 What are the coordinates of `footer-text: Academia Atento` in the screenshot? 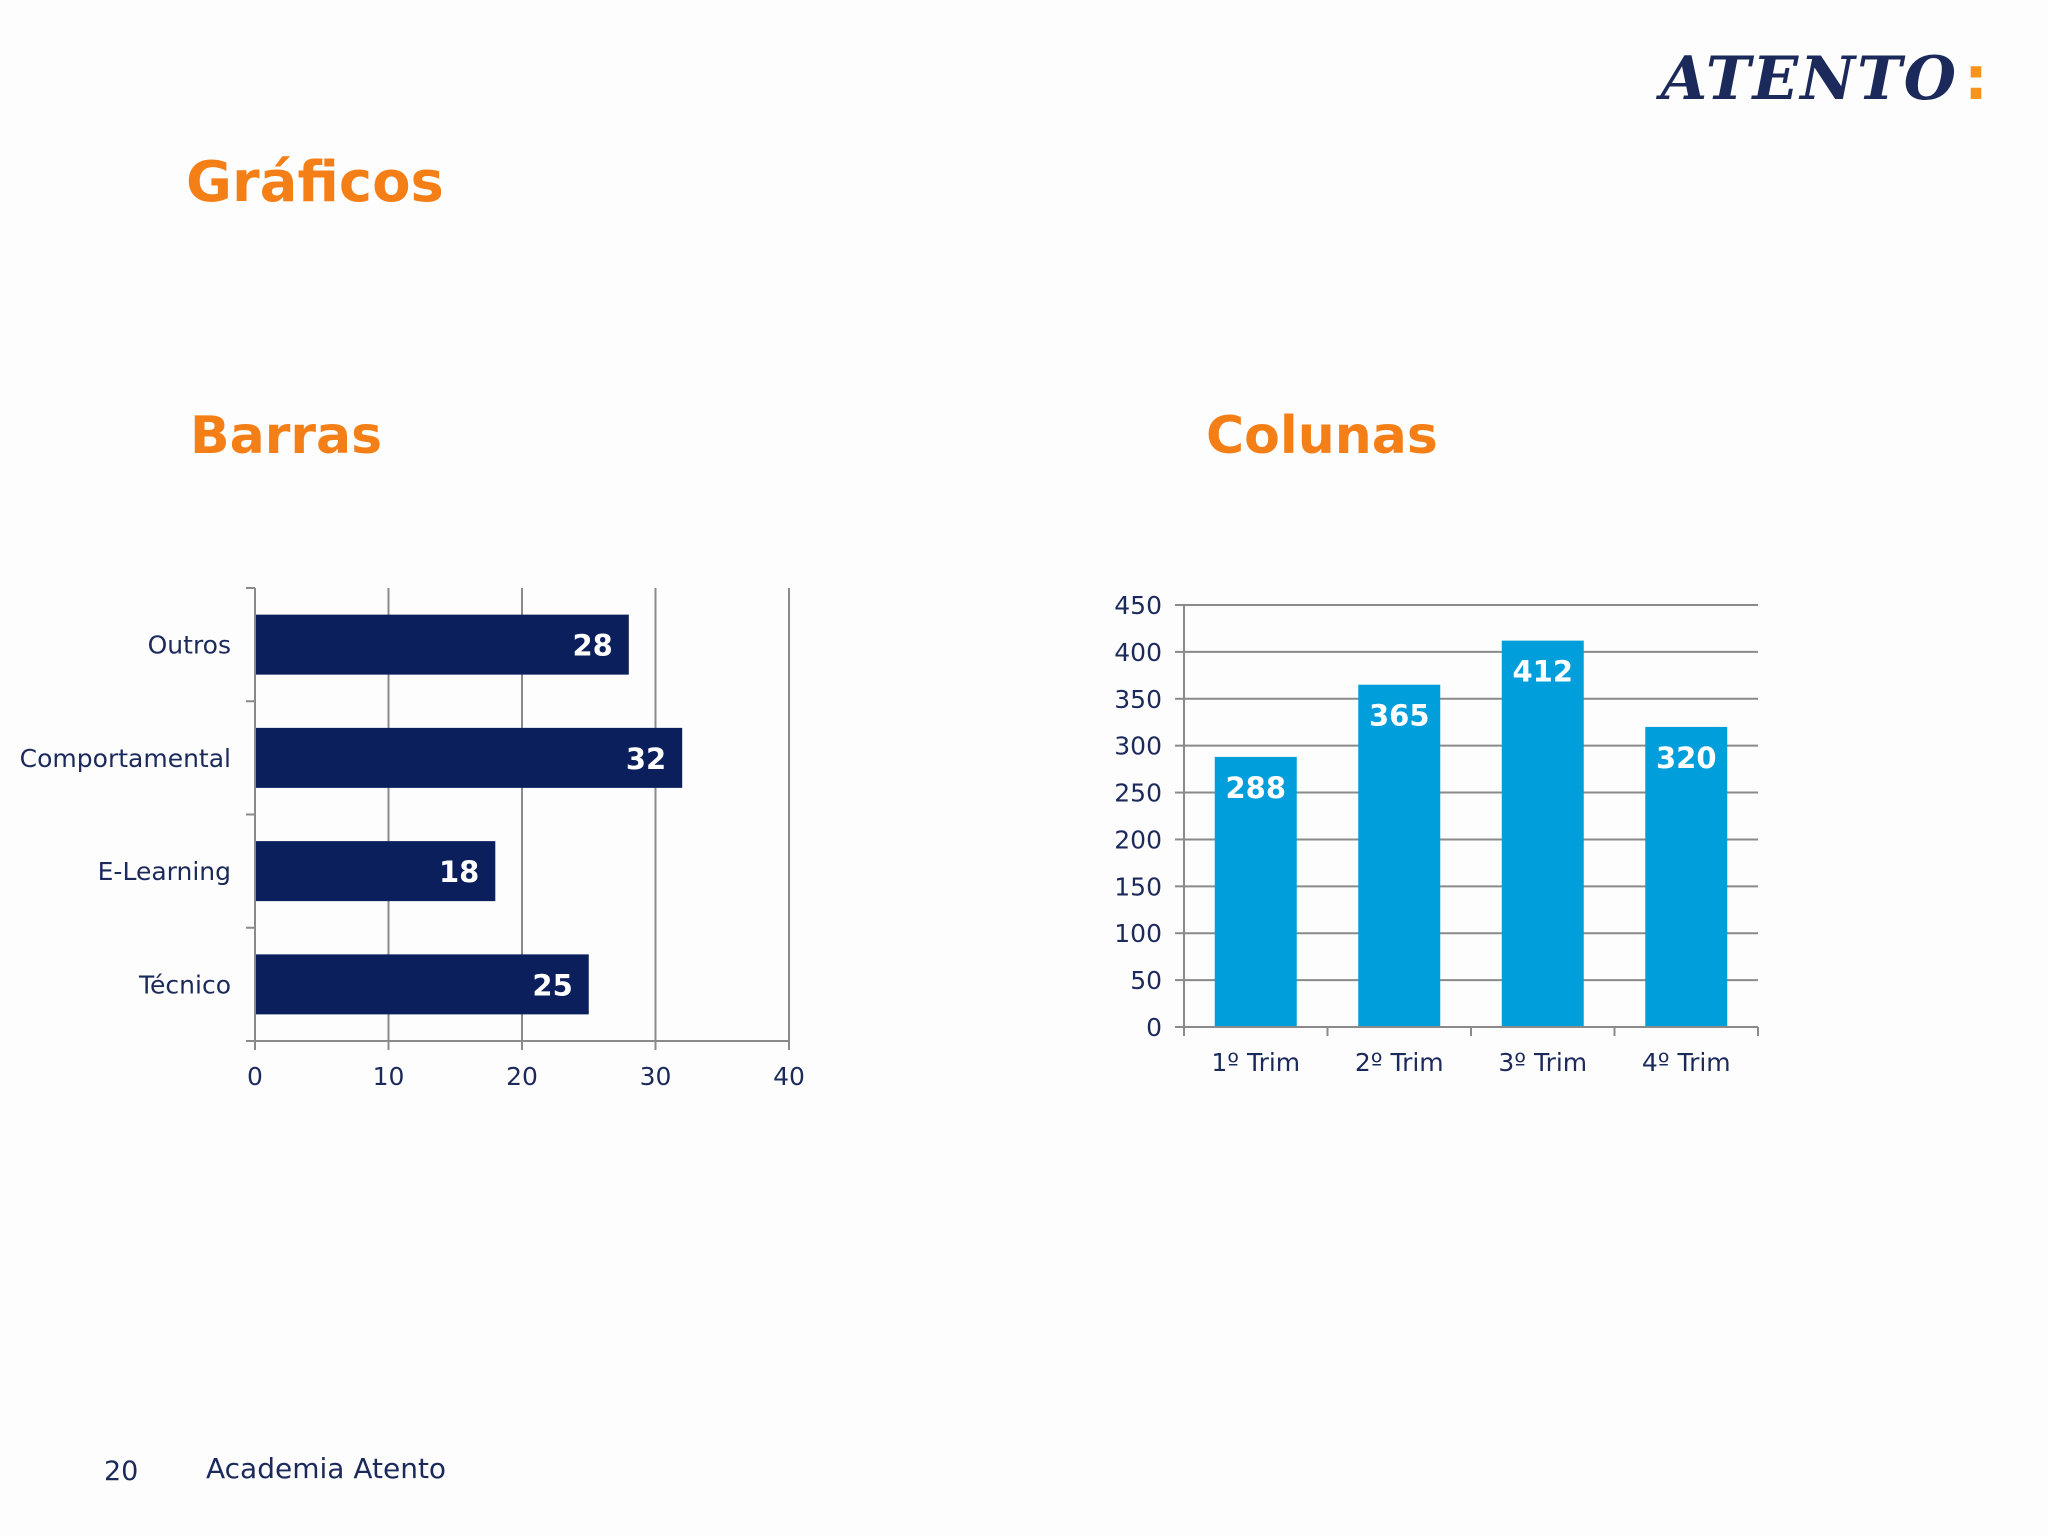 It's located at (326, 1468).